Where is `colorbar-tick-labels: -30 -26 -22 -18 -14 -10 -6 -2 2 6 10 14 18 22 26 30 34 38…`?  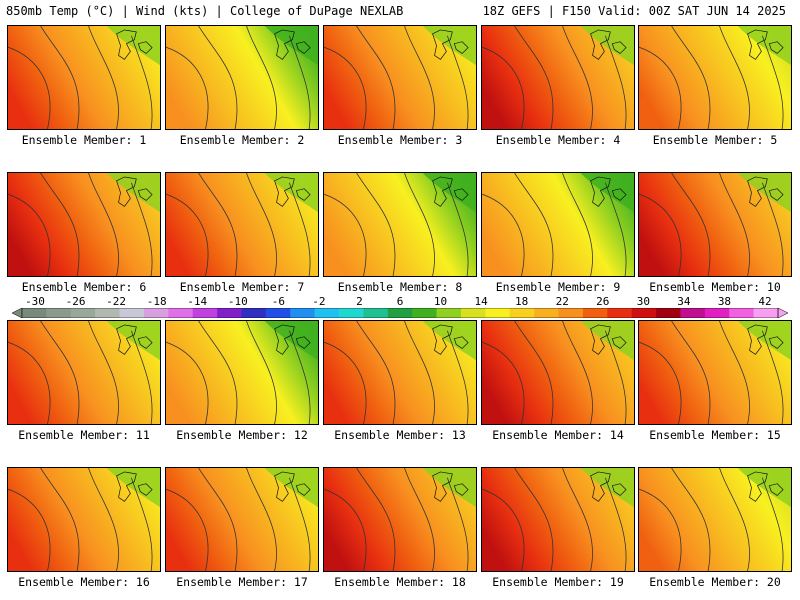
colorbar-tick-labels: -30 -26 -22 -18 -14 -10 -6 -2 2 6 10 14 18 22 26 30 34 38… is located at coordinates (400, 302).